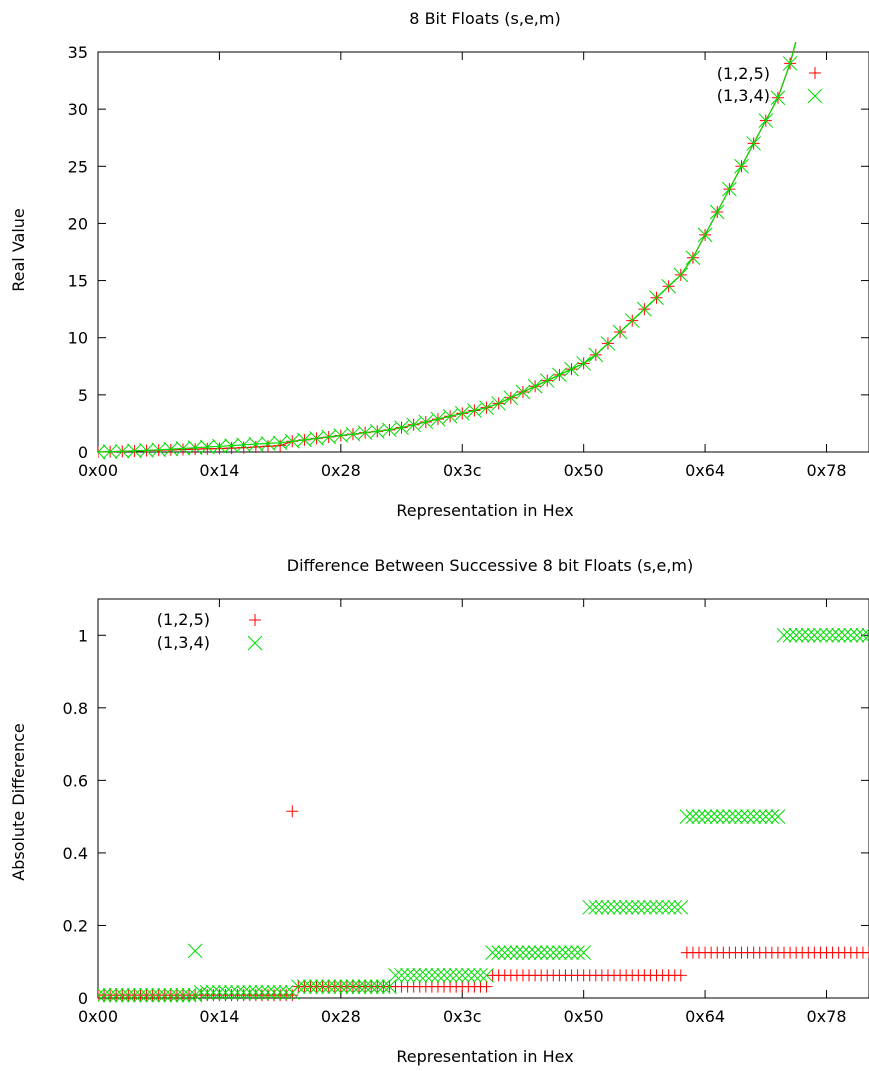 Image resolution: width=869 pixels, height=1071 pixels. I want to click on legend-label-series-2: (1,3,4), so click(183, 642).